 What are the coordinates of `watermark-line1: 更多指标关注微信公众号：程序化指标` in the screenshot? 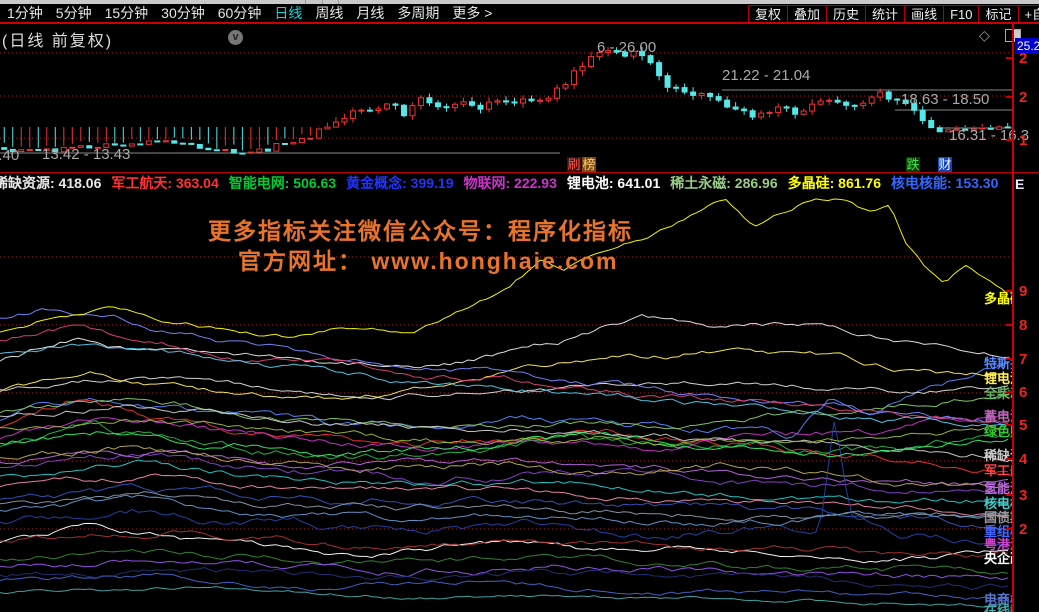 It's located at (420, 231).